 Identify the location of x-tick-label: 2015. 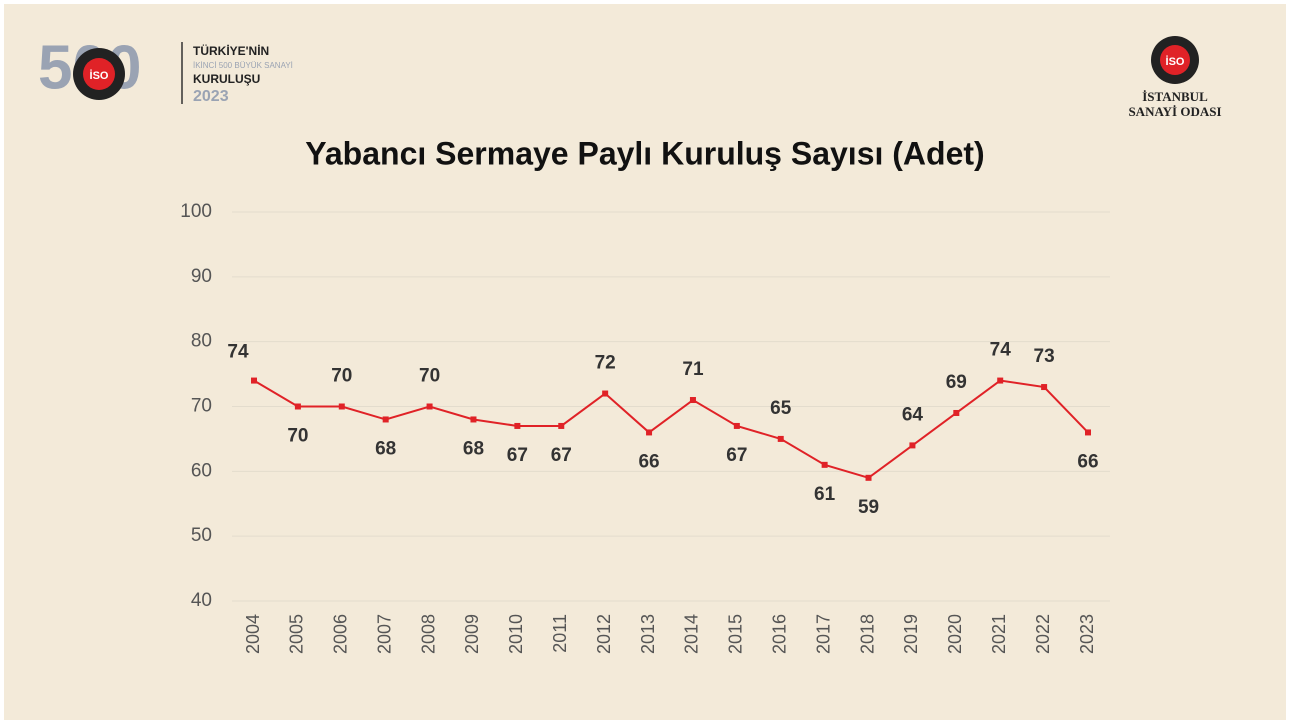
(736, 634).